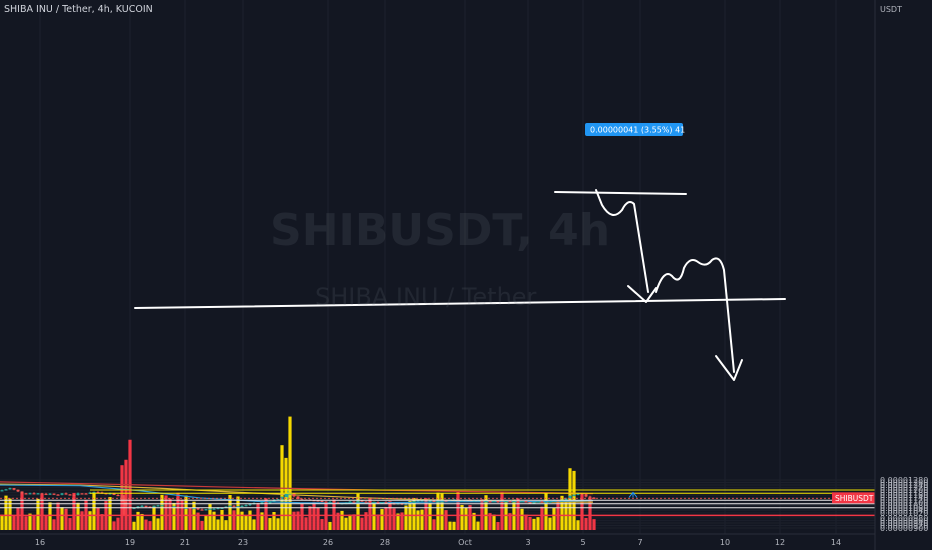 The width and height of the screenshot is (932, 550). I want to click on price-tick-label: 0.00001260, so click(904, 483).